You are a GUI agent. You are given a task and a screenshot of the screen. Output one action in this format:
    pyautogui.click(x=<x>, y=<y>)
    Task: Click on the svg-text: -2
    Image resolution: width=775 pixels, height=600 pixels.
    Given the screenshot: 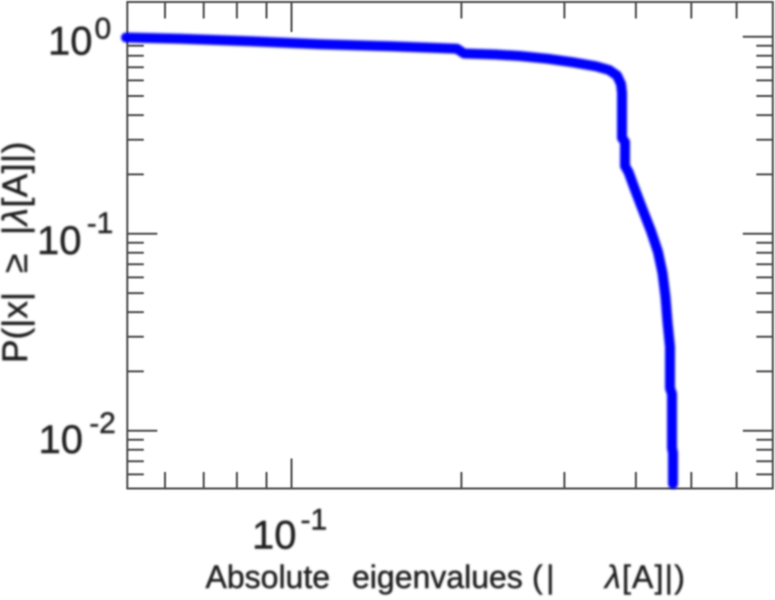 What is the action you would take?
    pyautogui.click(x=102, y=423)
    